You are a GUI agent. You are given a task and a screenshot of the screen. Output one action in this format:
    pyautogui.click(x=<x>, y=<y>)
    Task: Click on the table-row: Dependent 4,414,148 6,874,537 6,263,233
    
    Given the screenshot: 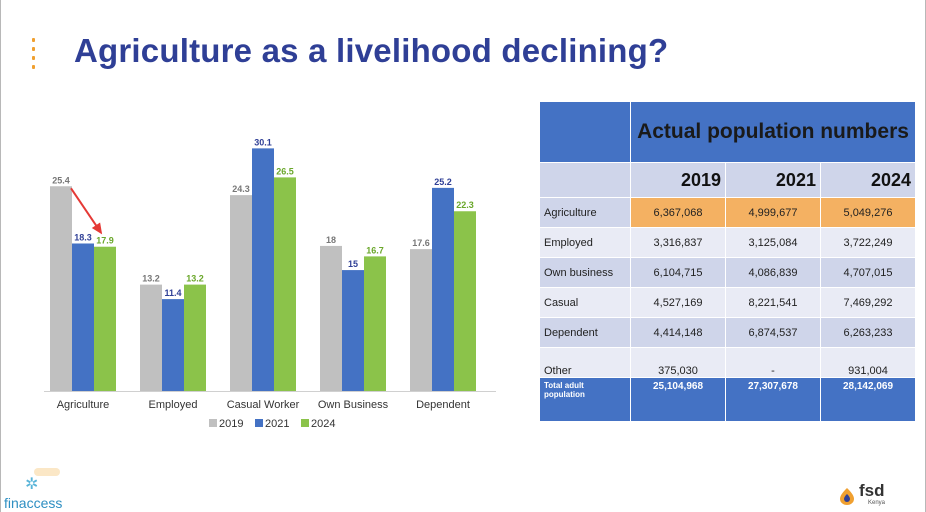 What is the action you would take?
    pyautogui.click(x=728, y=332)
    